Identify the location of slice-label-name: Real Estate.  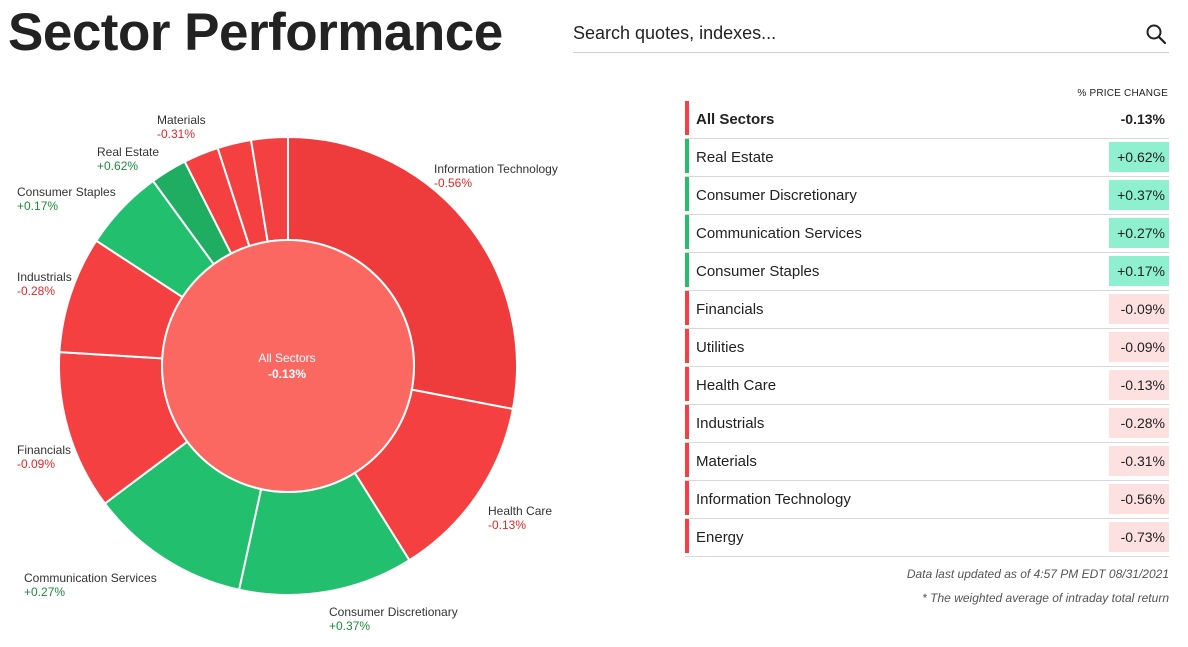
(128, 152).